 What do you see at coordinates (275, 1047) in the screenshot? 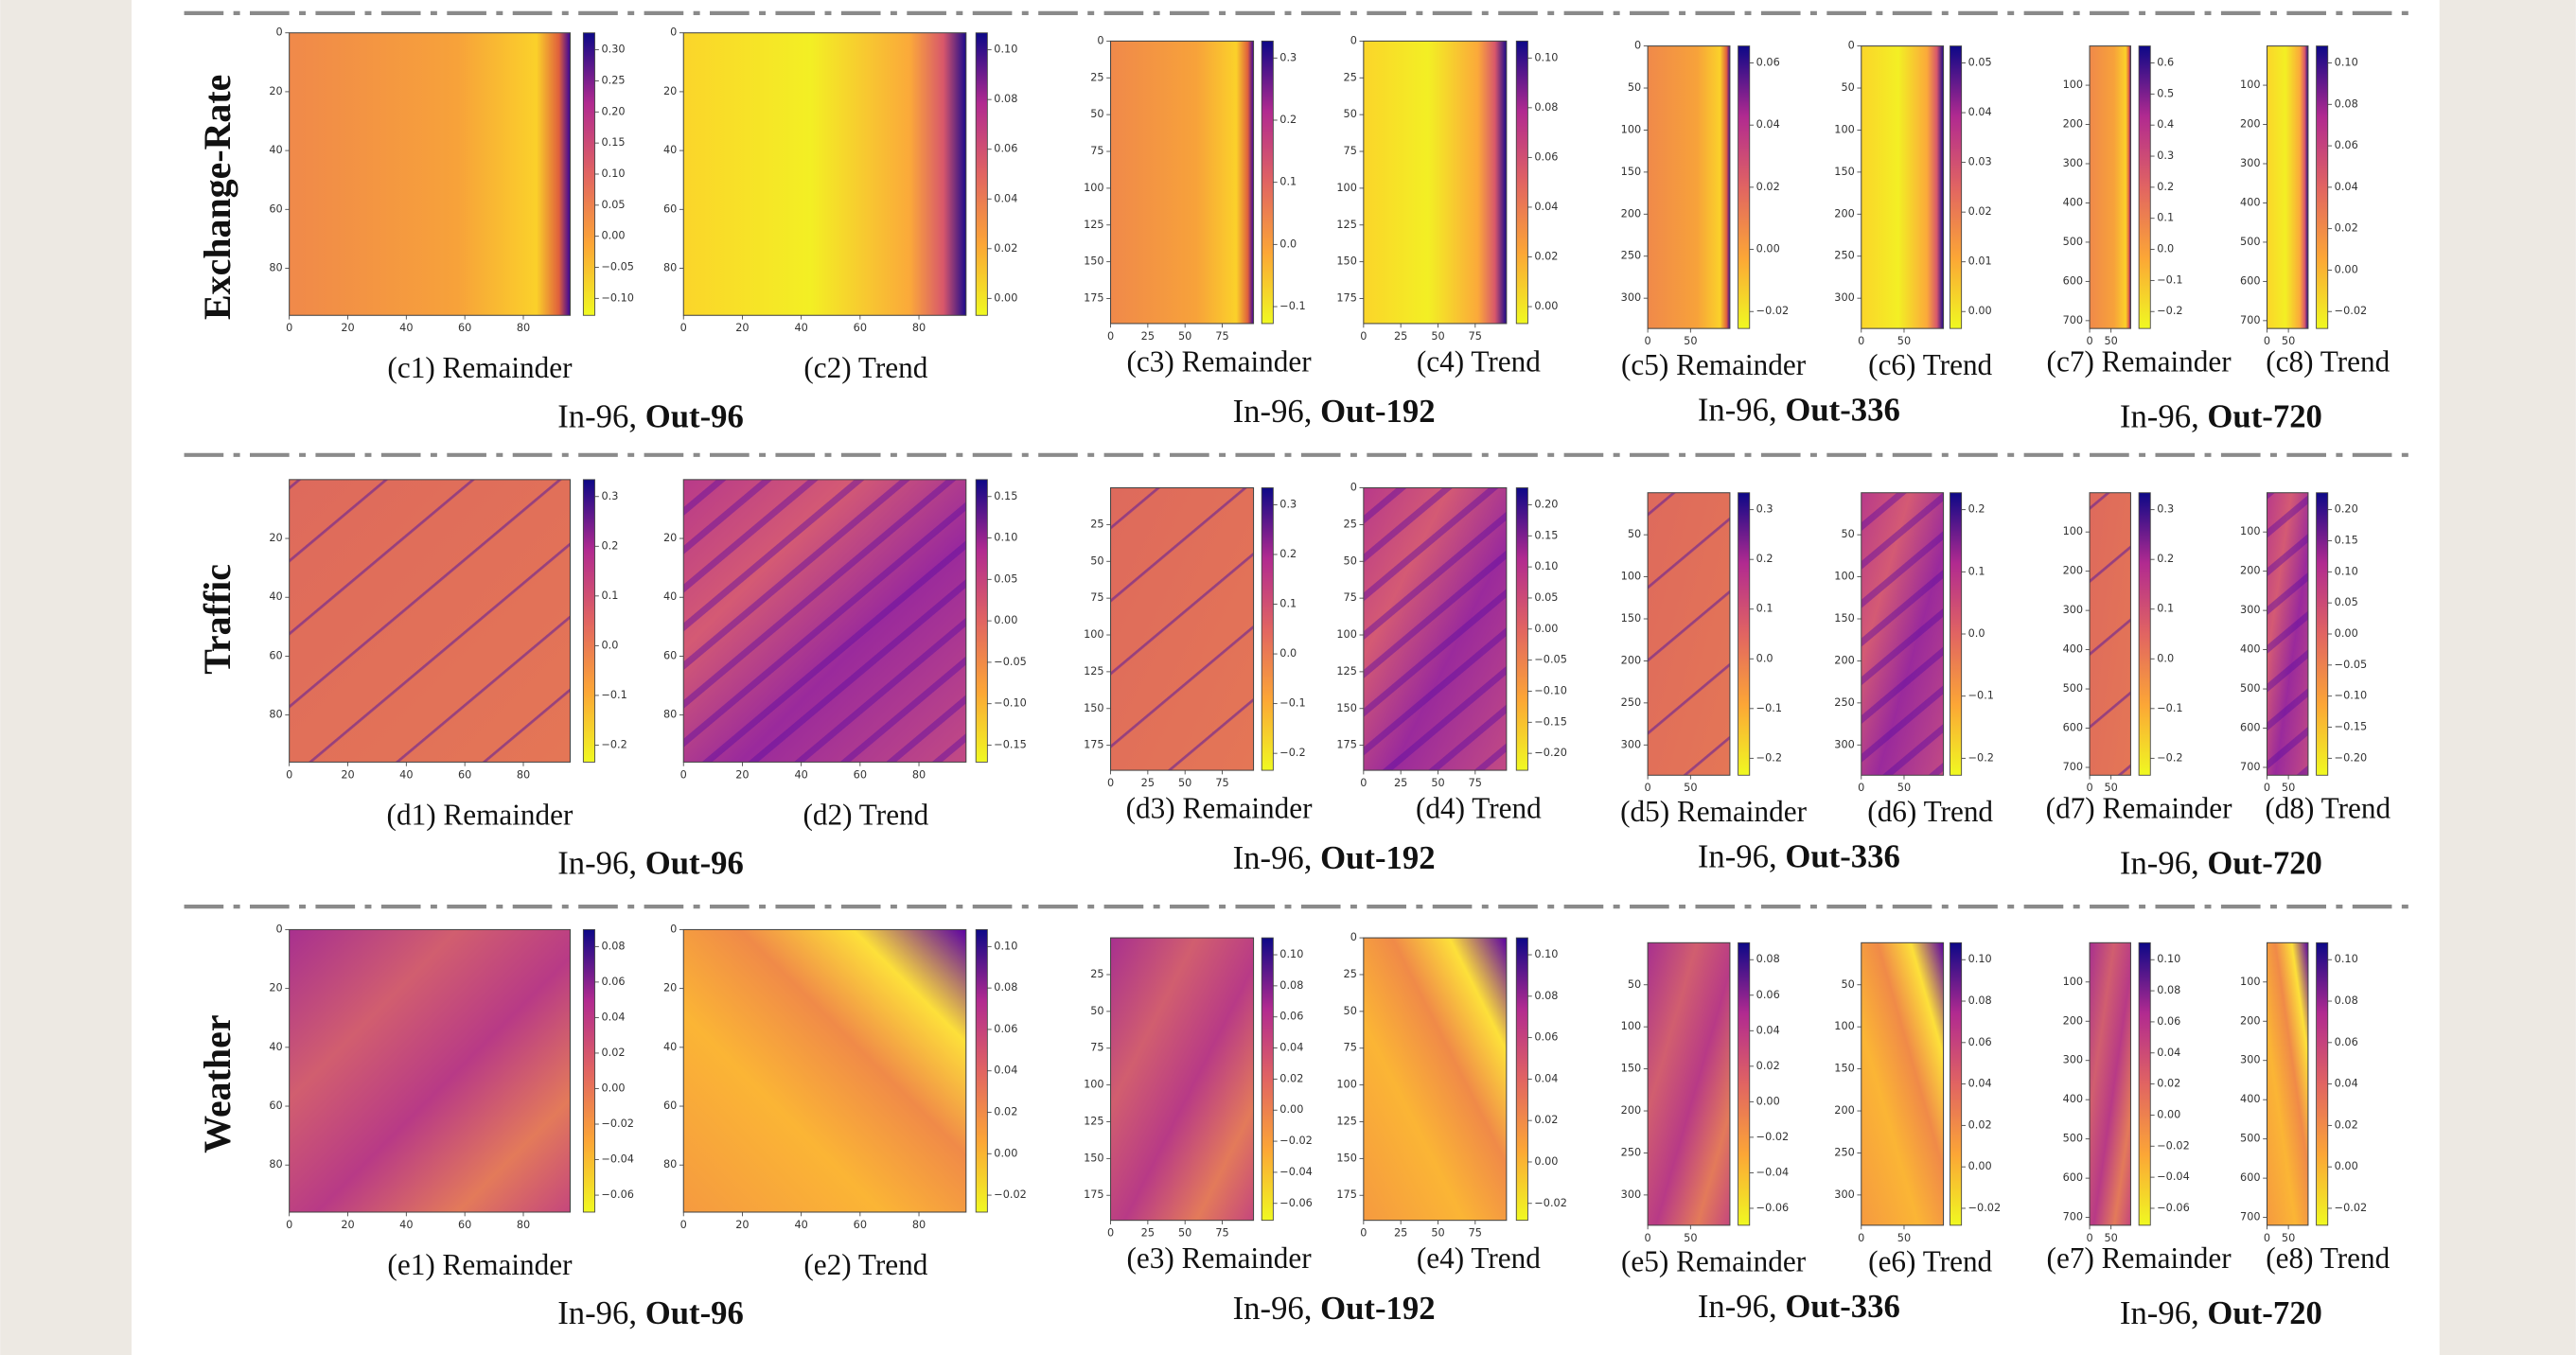
I see `y-tick-label: 40` at bounding box center [275, 1047].